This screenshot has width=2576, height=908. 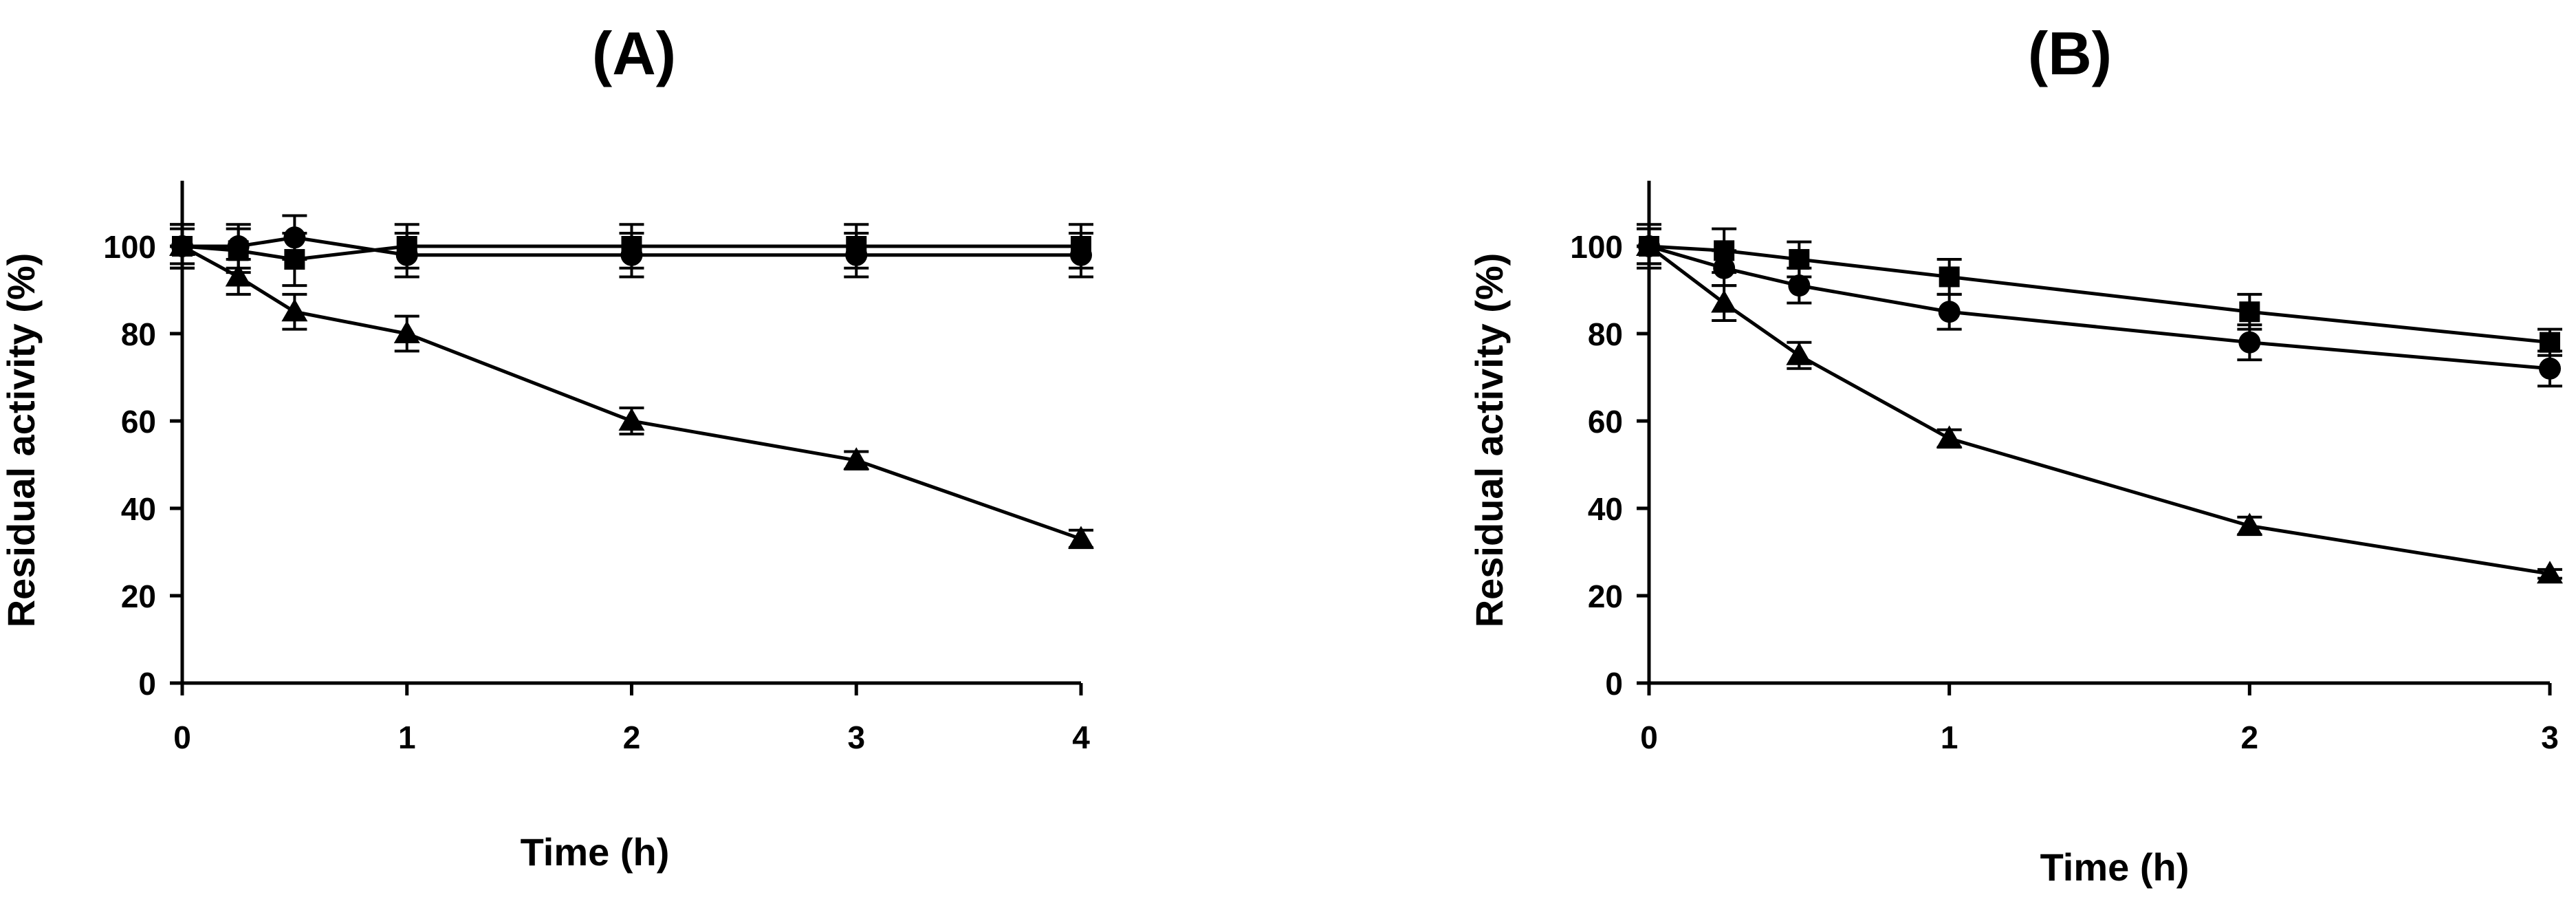 I want to click on series-square, so click(x=2099, y=290).